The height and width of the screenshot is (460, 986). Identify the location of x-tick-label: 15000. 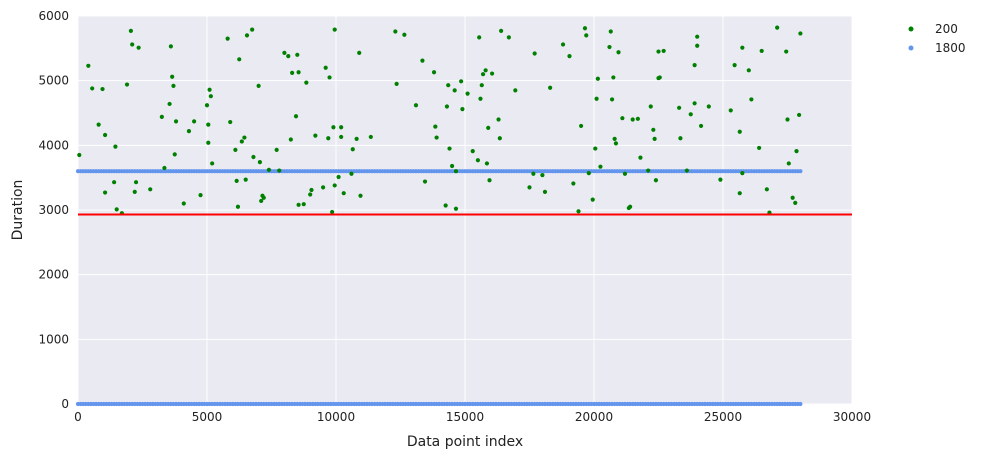
(465, 417).